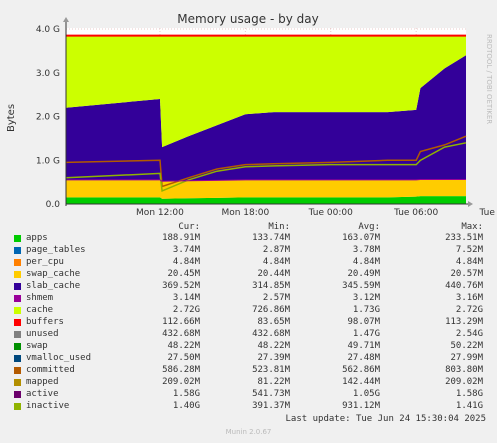  I want to click on legend-max: 233.51M, so click(464, 238).